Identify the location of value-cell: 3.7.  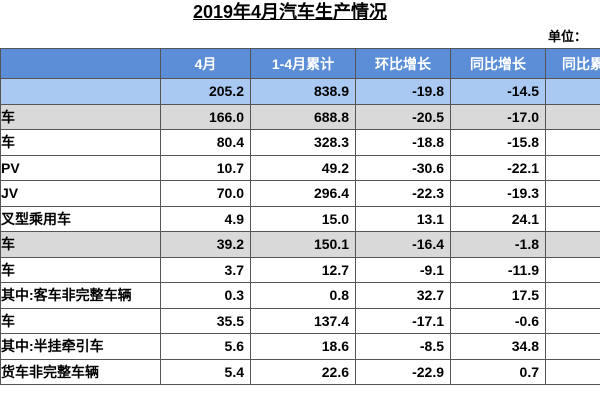
(205, 269).